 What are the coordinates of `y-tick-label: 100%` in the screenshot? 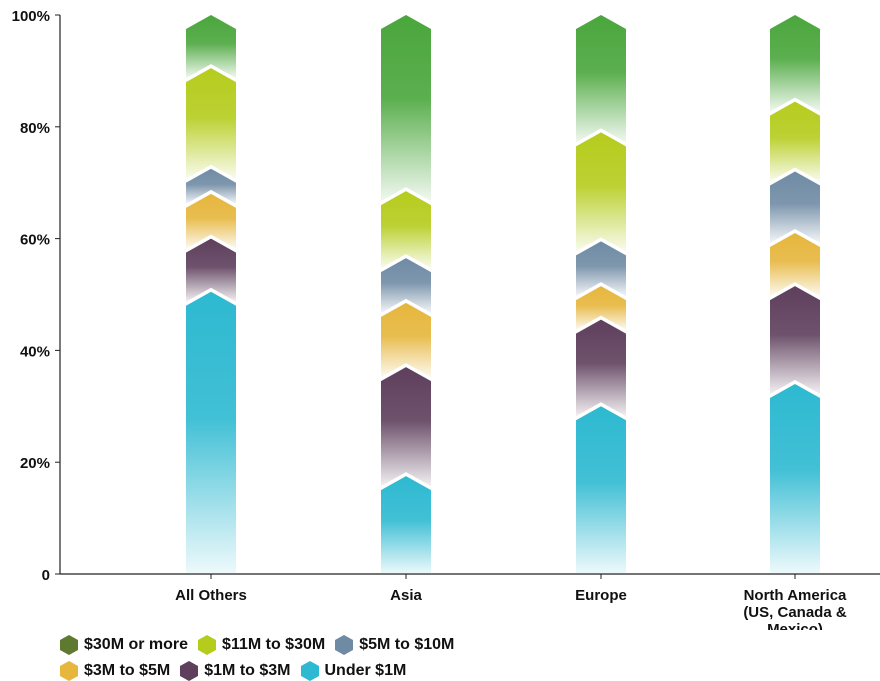 It's located at (31, 16).